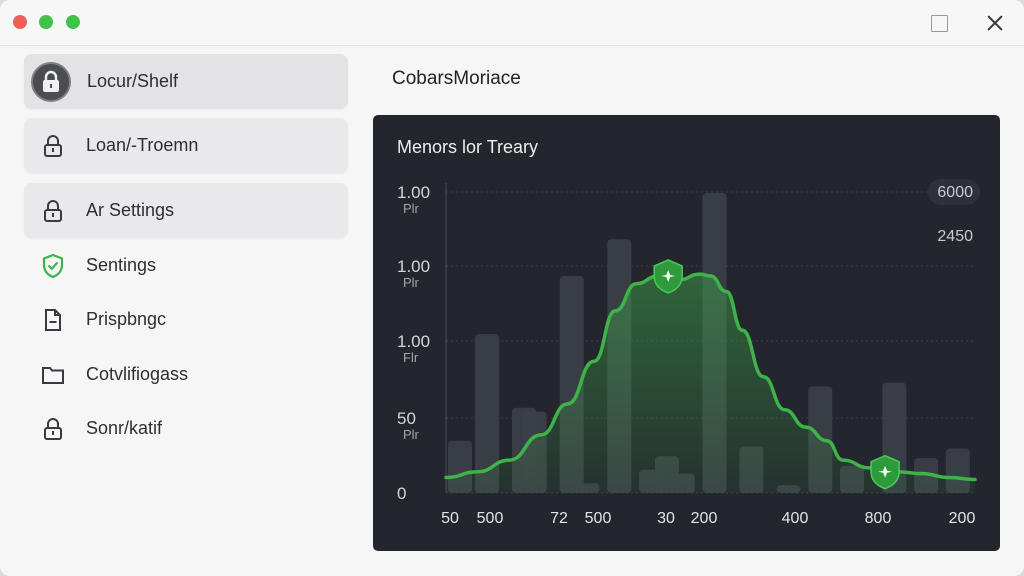  I want to click on sidebar-item-label: Cotvlifiogass, so click(137, 374).